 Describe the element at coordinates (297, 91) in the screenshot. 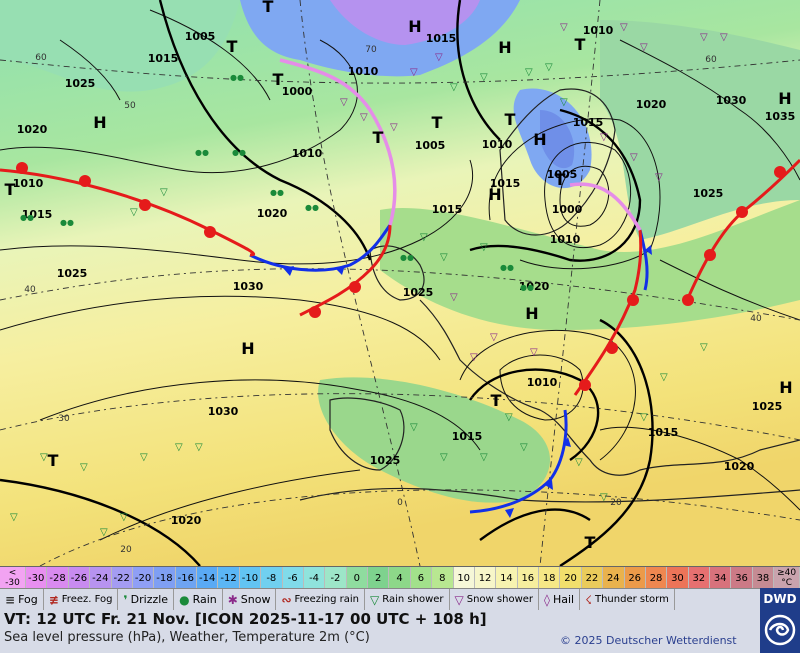

I see `isobar-label: 1000` at that location.